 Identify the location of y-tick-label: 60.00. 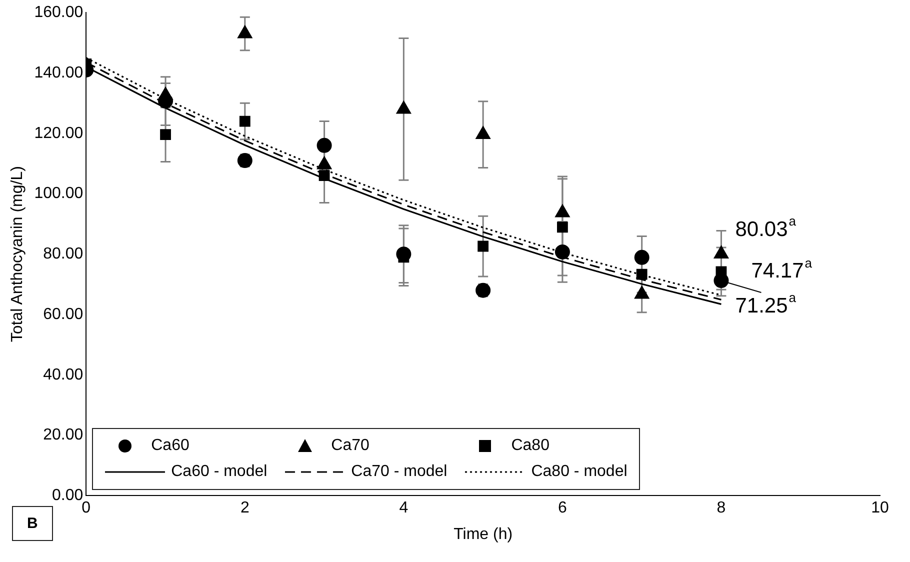
(63, 314).